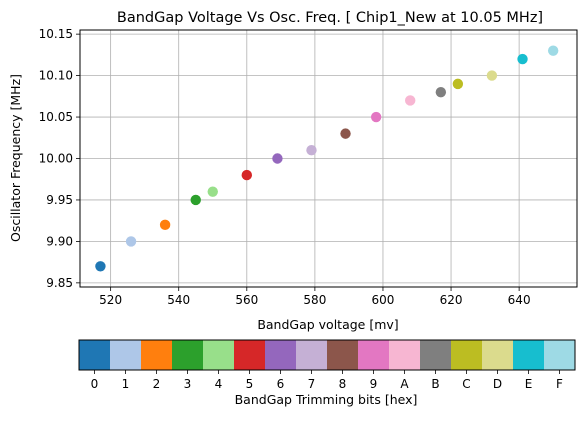 The image size is (585, 422). Describe the element at coordinates (15, 158) in the screenshot. I see `y-axis-label: Oscillator Frequency [MHz]` at that location.